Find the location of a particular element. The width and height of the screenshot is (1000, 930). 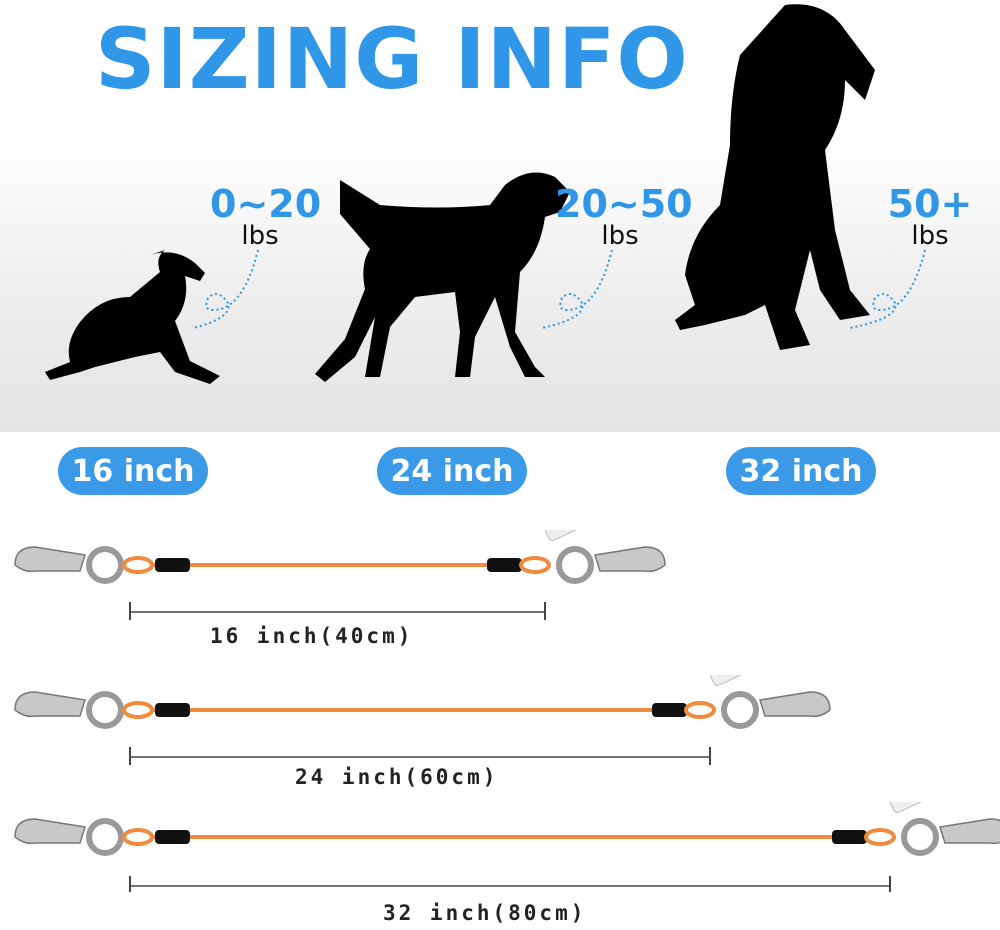

weight-label-small: 0~20 lbs is located at coordinates (266, 216).